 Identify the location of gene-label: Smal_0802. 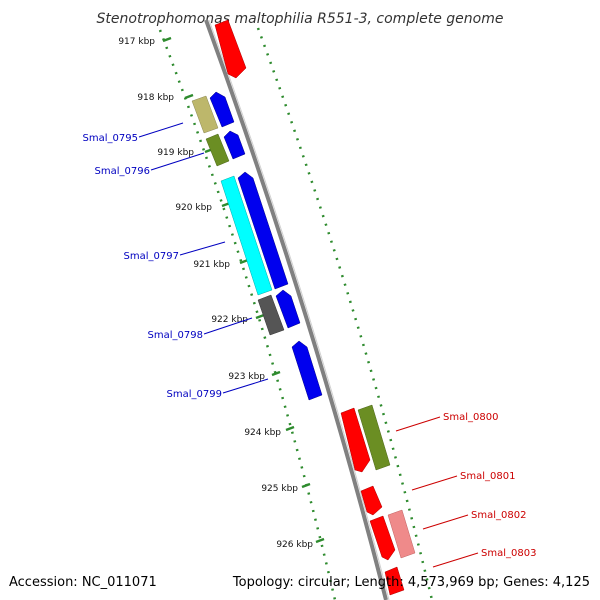
(498, 515).